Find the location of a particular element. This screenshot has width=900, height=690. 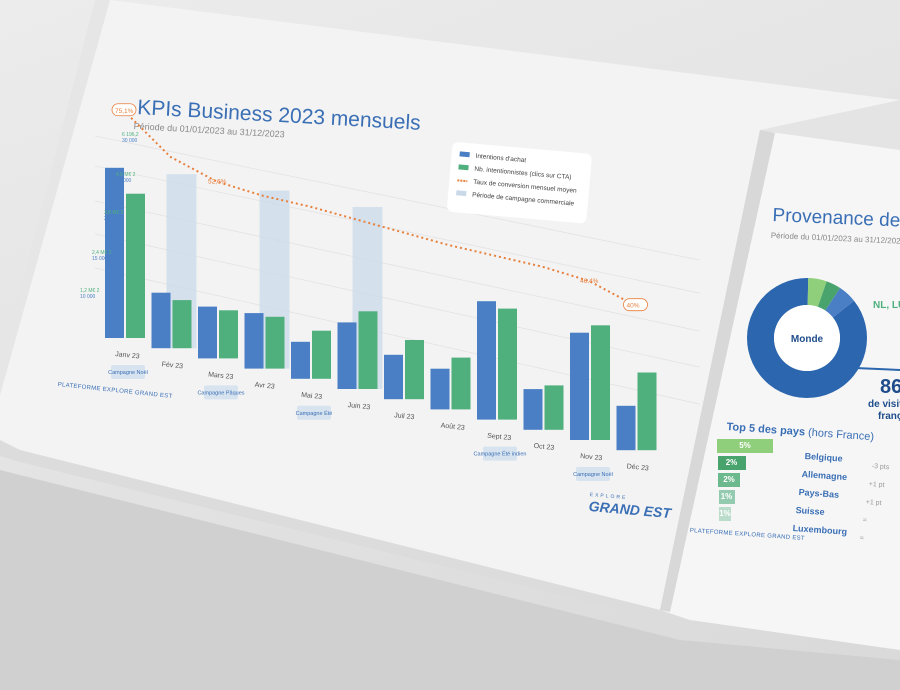

tick-label: Août 23 is located at coordinates (452, 426).